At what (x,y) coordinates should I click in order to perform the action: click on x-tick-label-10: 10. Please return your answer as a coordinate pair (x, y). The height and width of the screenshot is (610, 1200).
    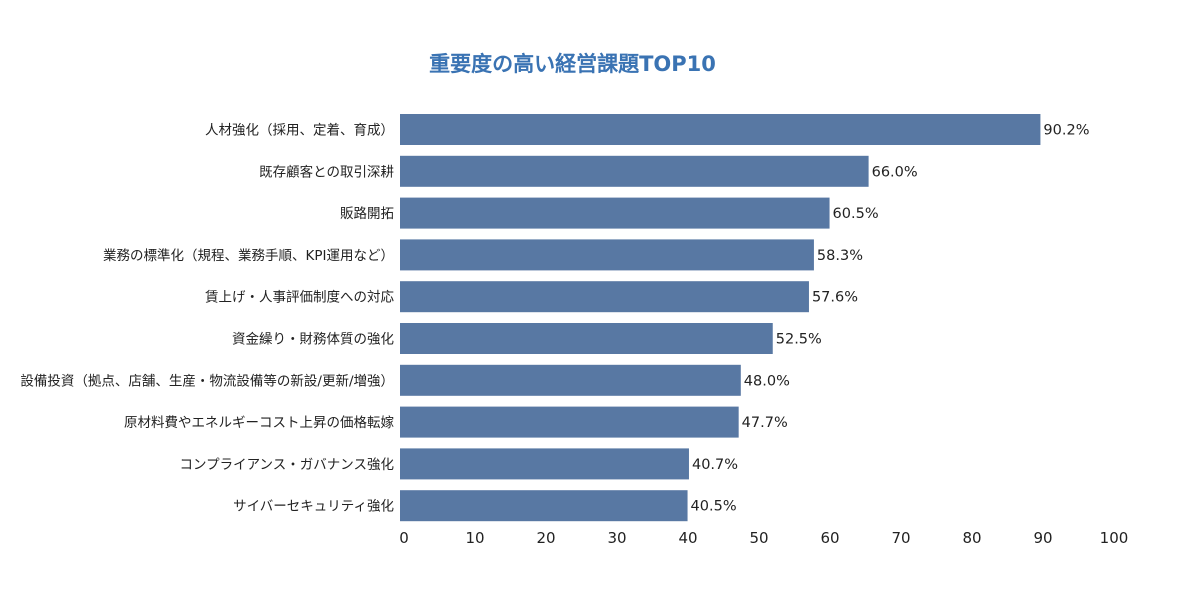
    Looking at the image, I should click on (474, 538).